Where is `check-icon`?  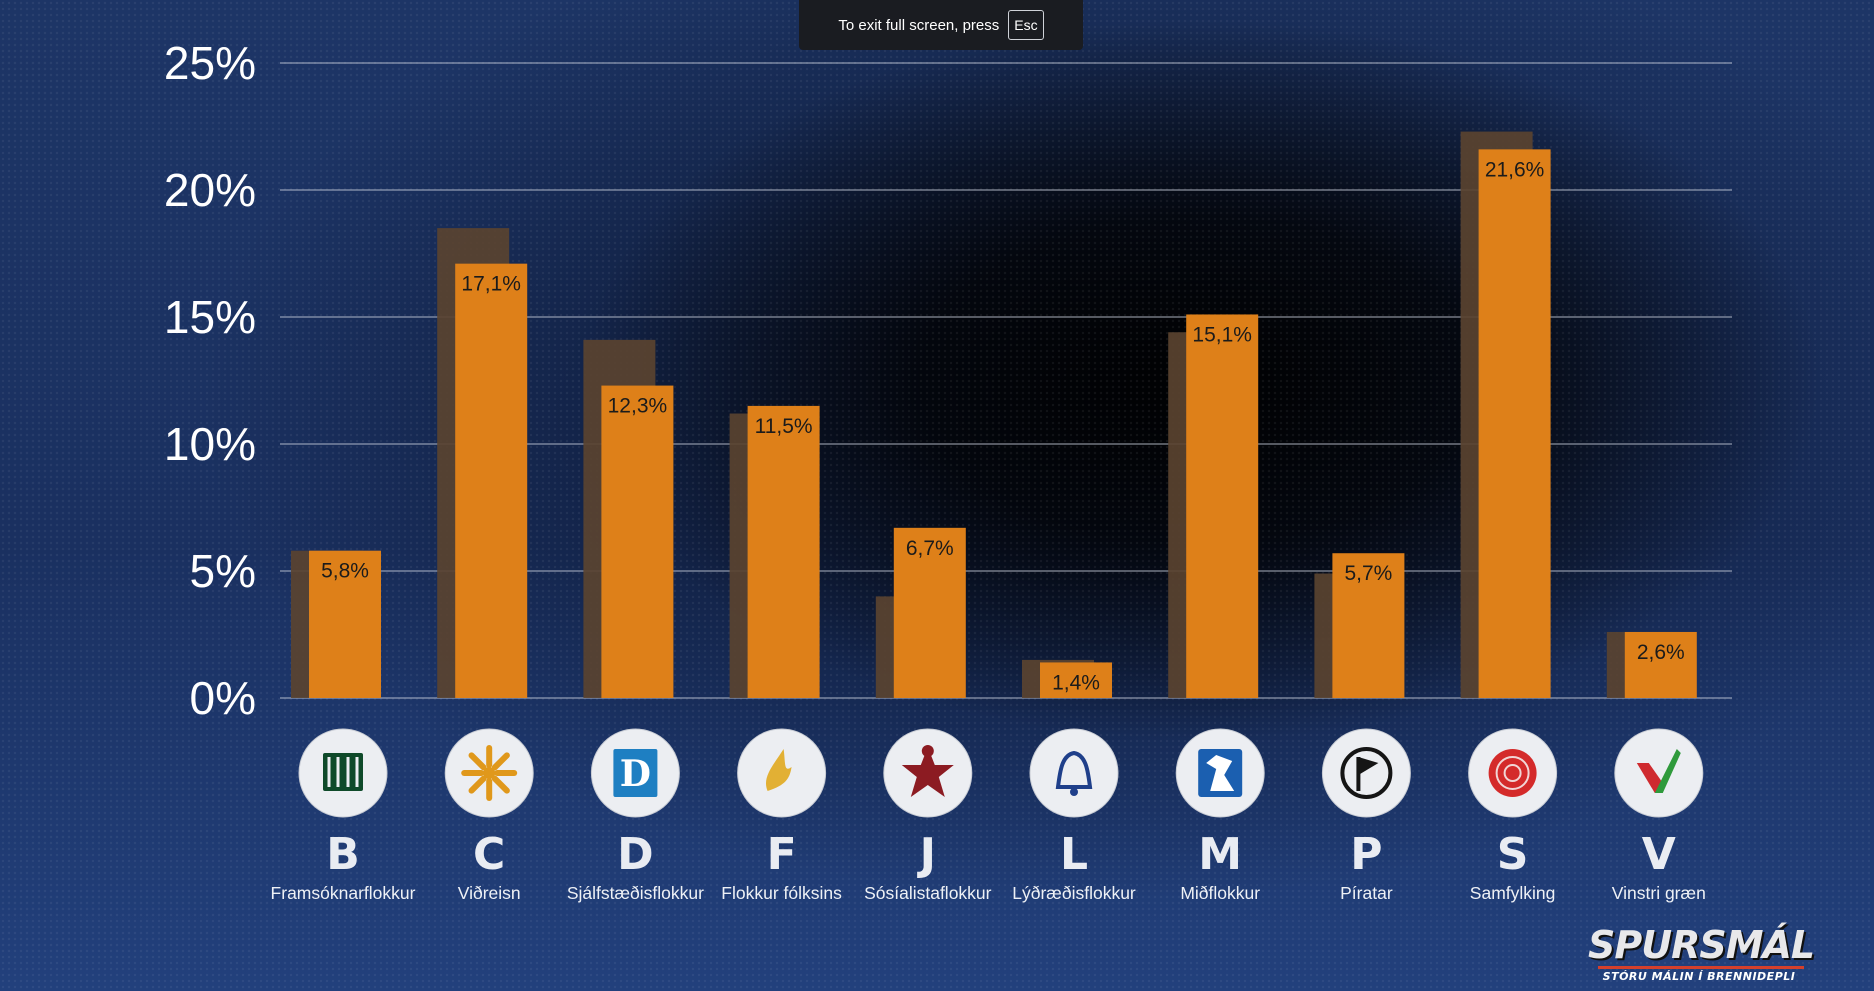 check-icon is located at coordinates (1659, 773).